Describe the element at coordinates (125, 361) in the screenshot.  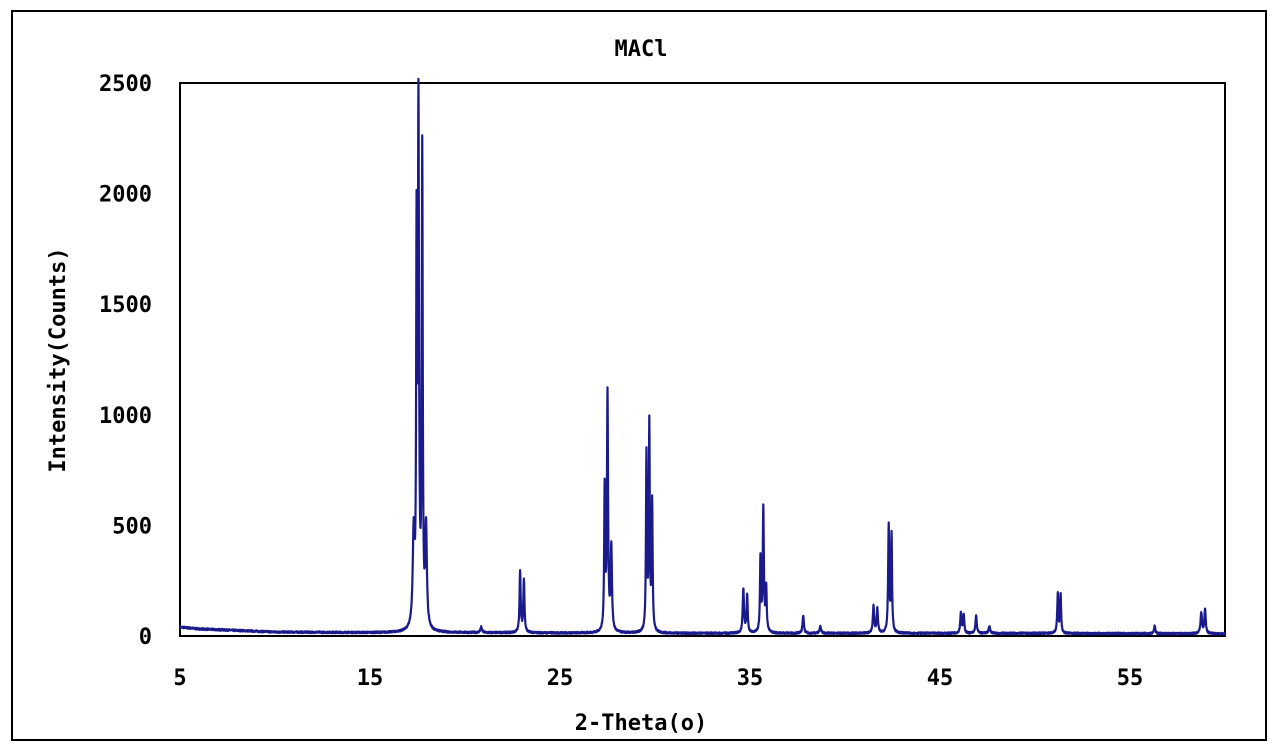
I see `y-axis: 0 500 1000 1500 2000 2500` at that location.